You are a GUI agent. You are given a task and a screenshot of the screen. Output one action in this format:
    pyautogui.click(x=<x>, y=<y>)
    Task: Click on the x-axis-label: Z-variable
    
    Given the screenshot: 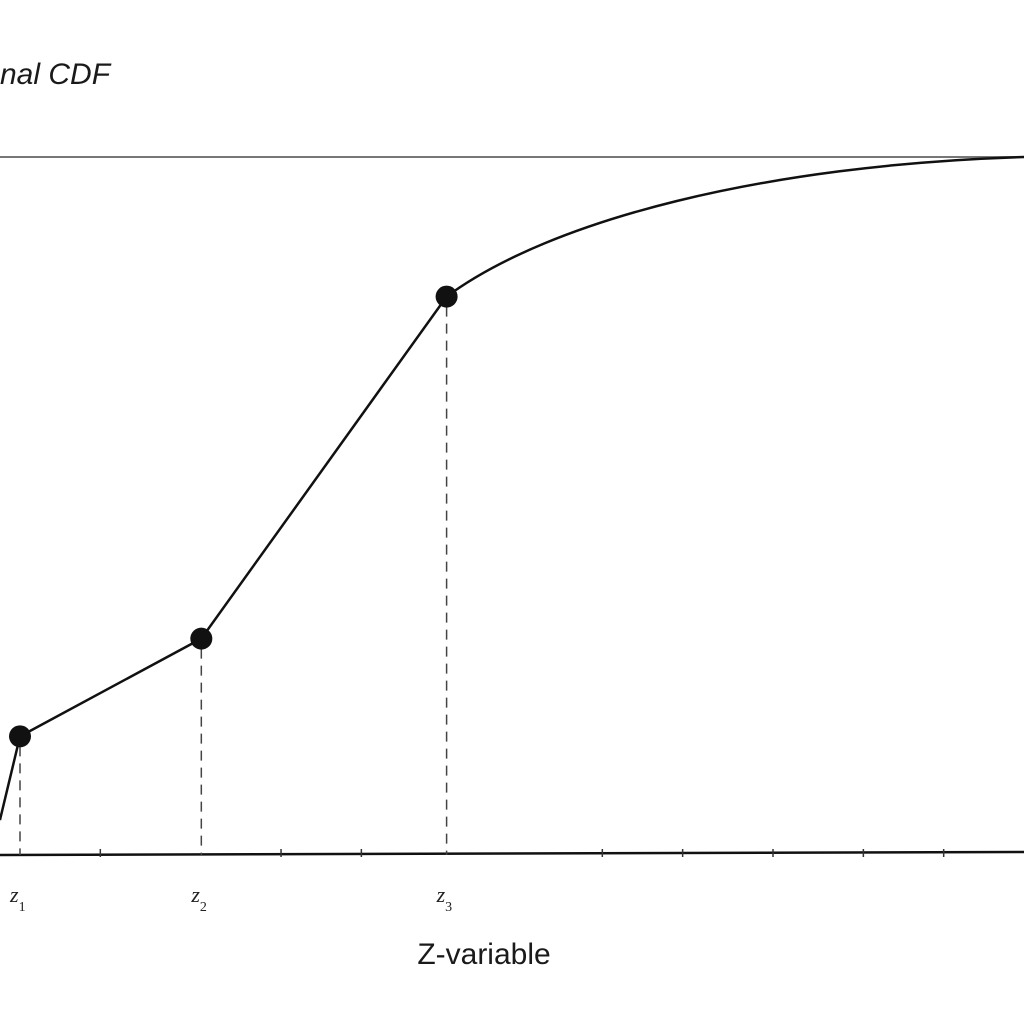 What is the action you would take?
    pyautogui.click(x=483, y=954)
    